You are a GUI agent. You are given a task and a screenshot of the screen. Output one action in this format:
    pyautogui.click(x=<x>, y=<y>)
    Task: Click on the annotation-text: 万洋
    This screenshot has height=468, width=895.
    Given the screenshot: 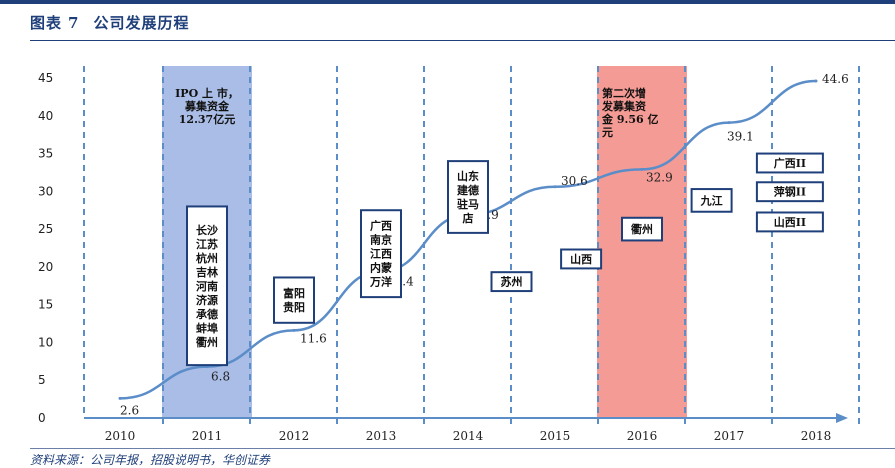 What is the action you would take?
    pyautogui.click(x=380, y=282)
    